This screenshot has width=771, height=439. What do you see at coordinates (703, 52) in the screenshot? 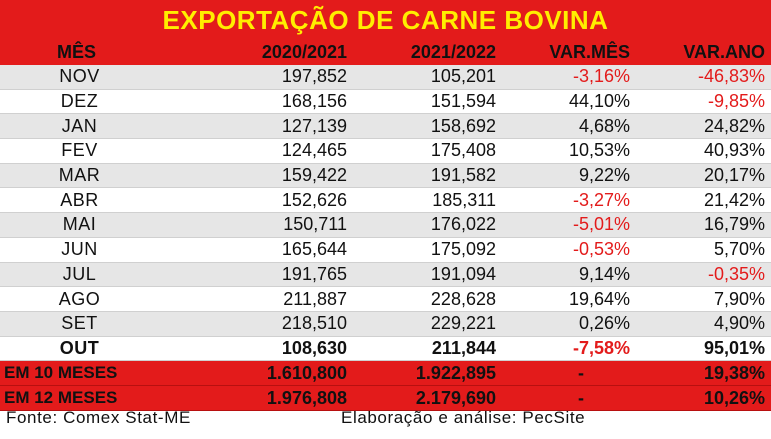
I see `header-var-ano: VAR.ANO` at bounding box center [703, 52].